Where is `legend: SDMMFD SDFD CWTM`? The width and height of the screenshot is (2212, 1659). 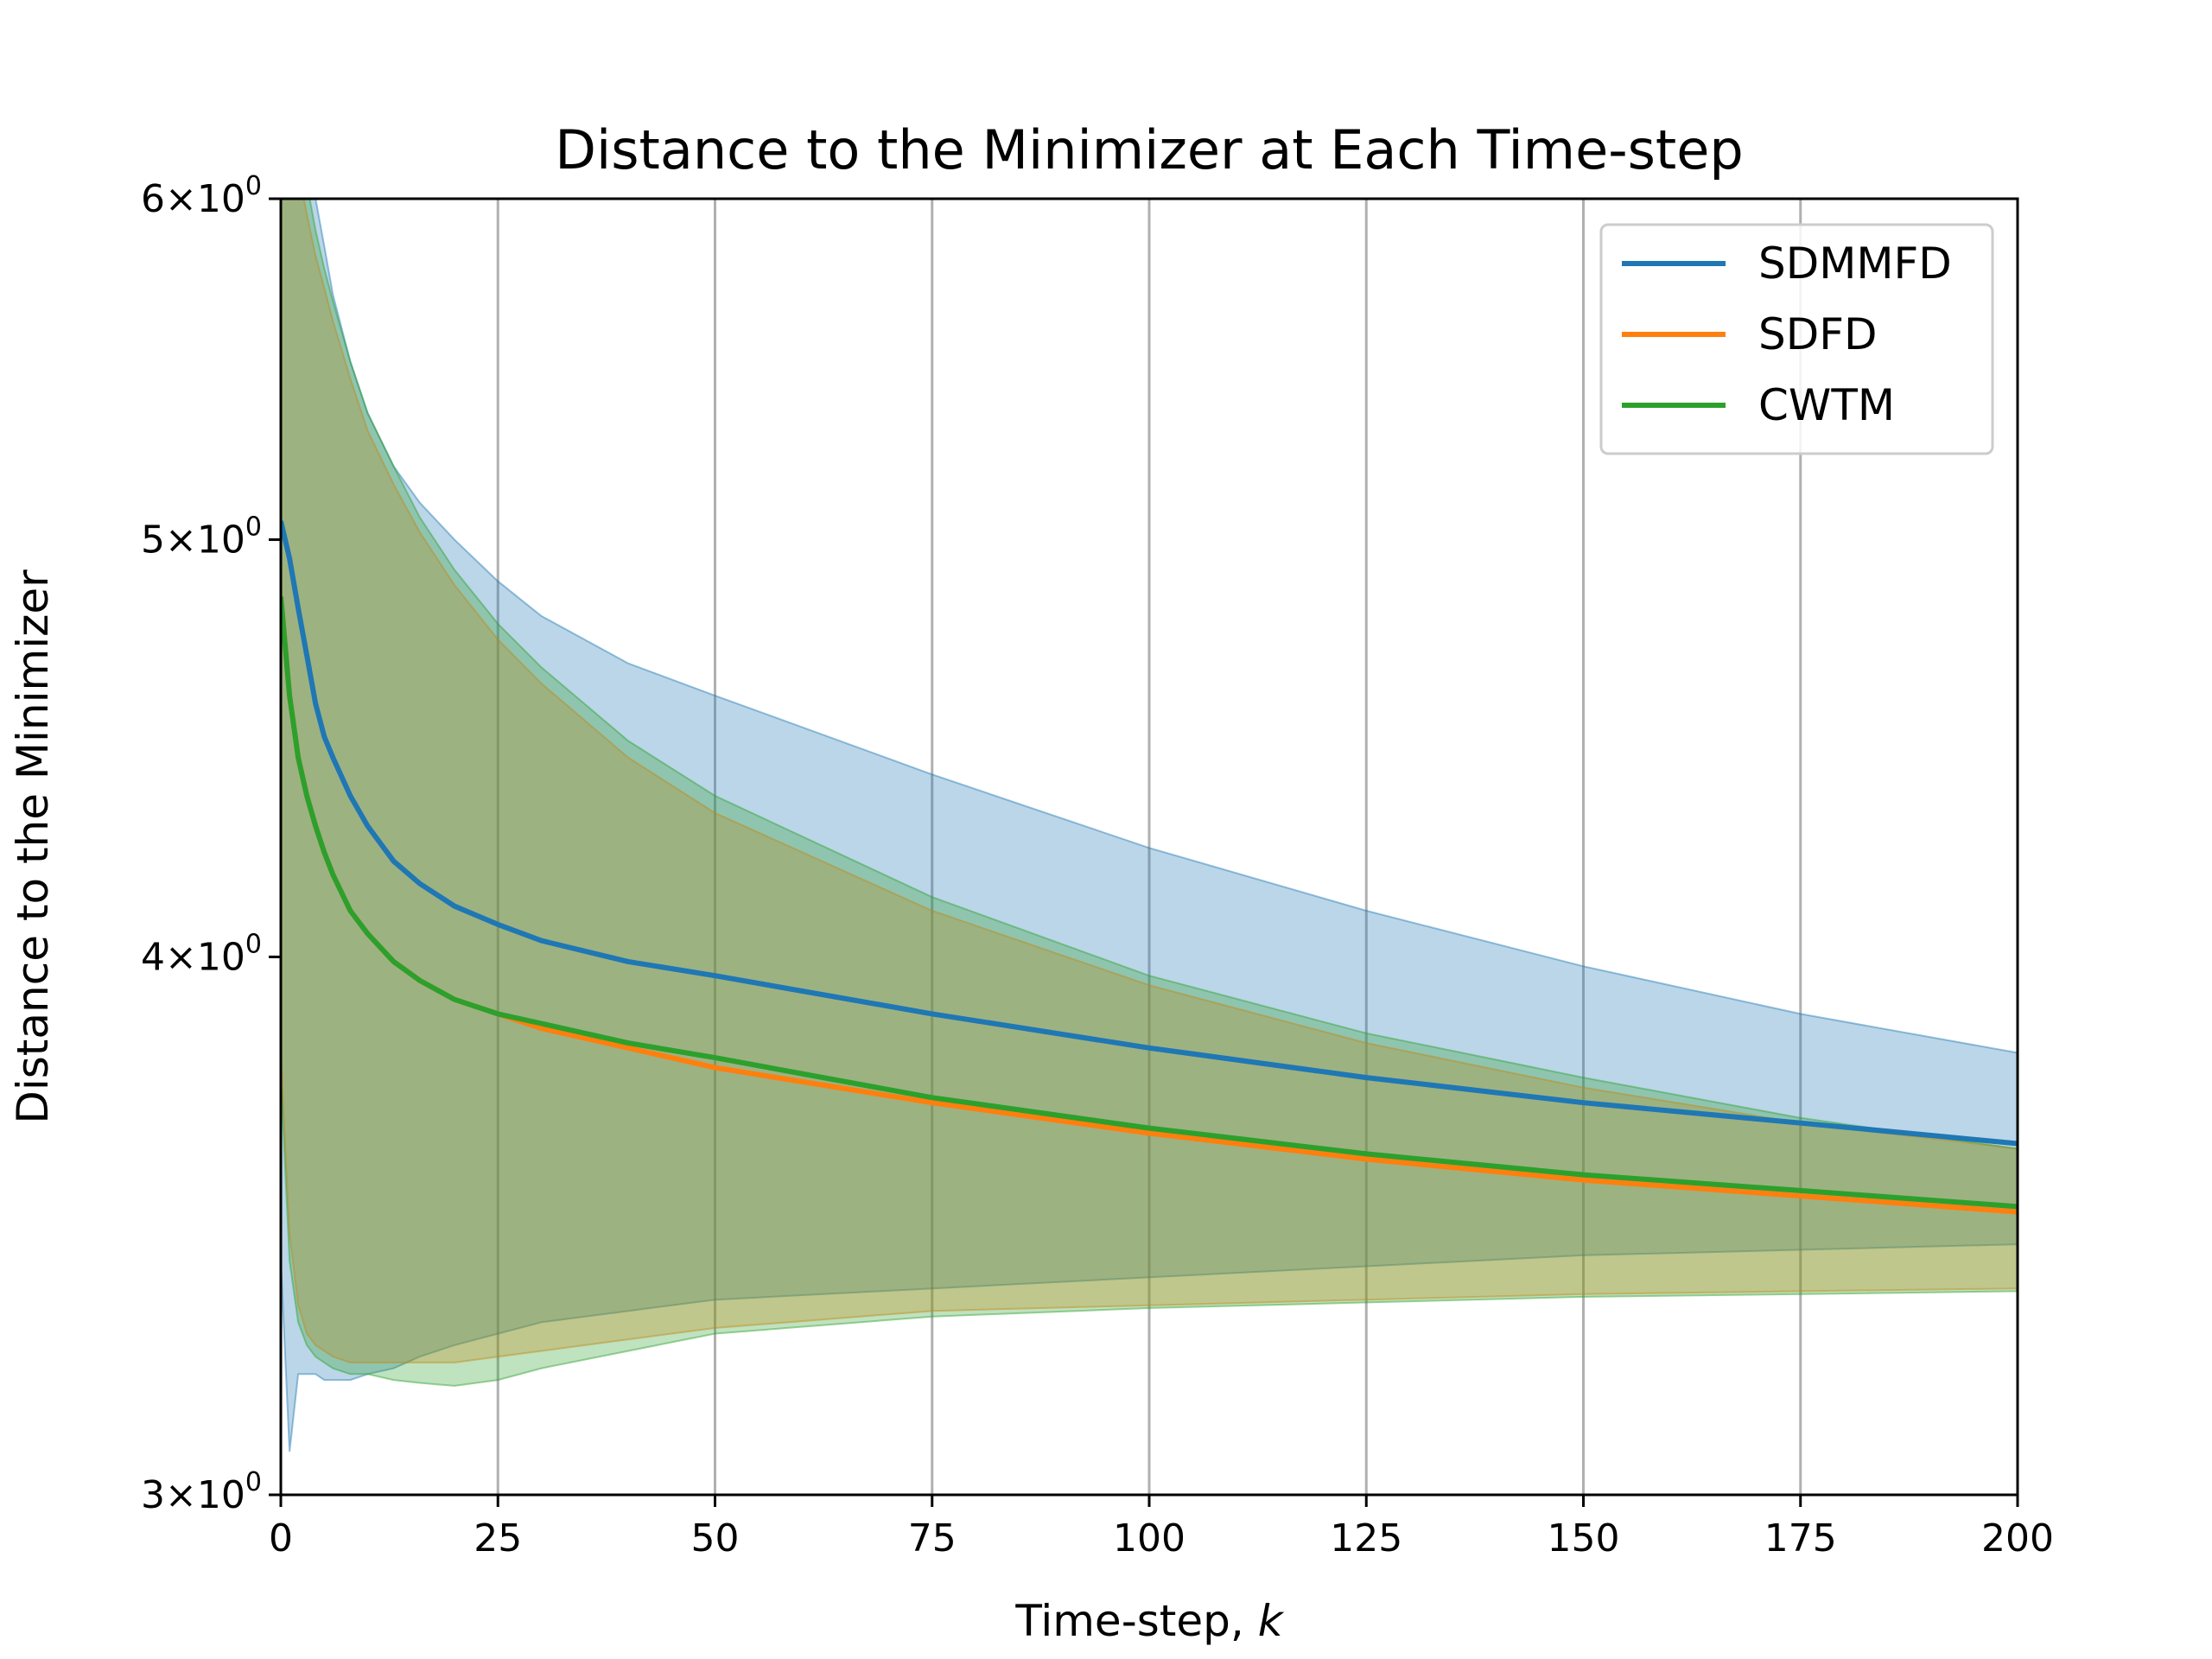
legend: SDMMFD SDFD CWTM is located at coordinates (1796, 339).